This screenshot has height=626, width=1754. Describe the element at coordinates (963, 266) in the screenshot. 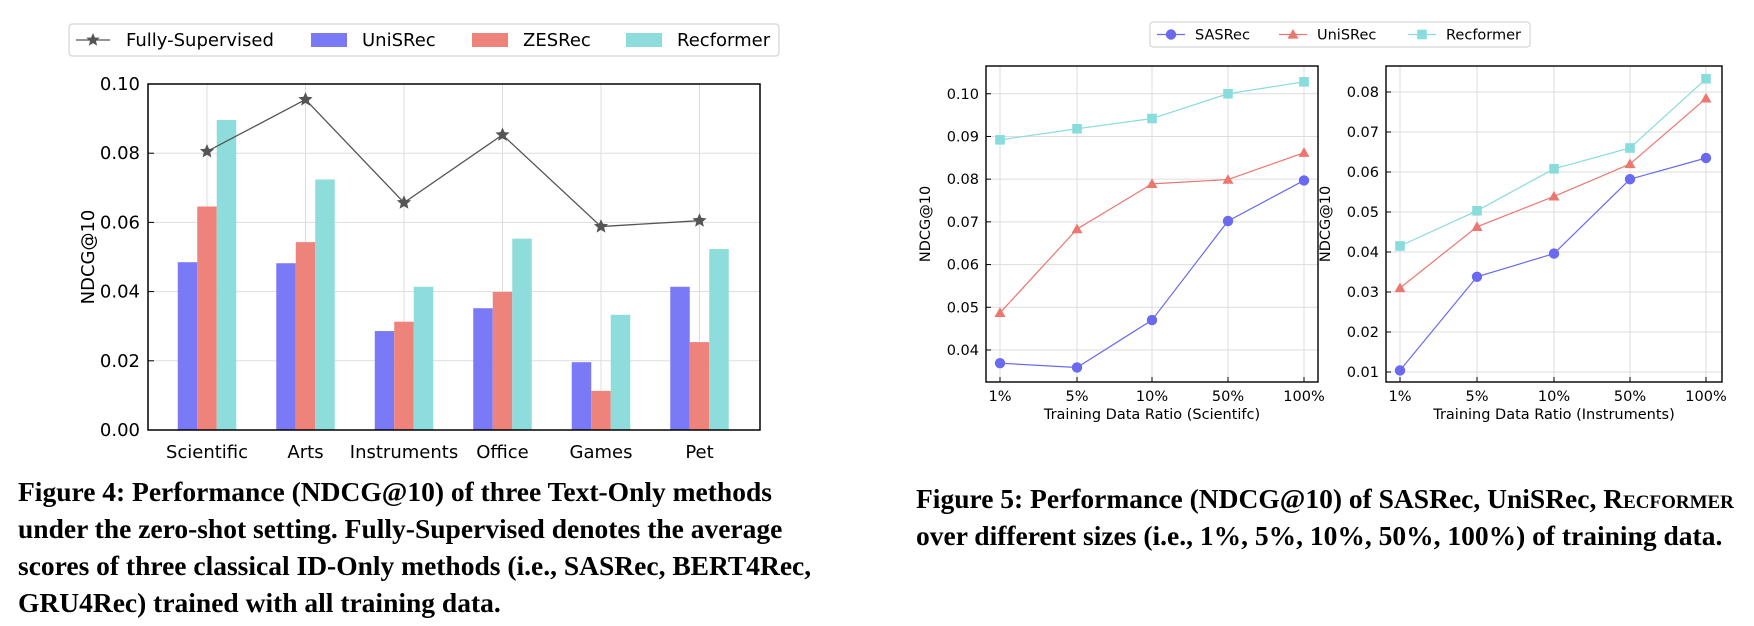

I see `fig5a-ytick-label: 0.06` at that location.